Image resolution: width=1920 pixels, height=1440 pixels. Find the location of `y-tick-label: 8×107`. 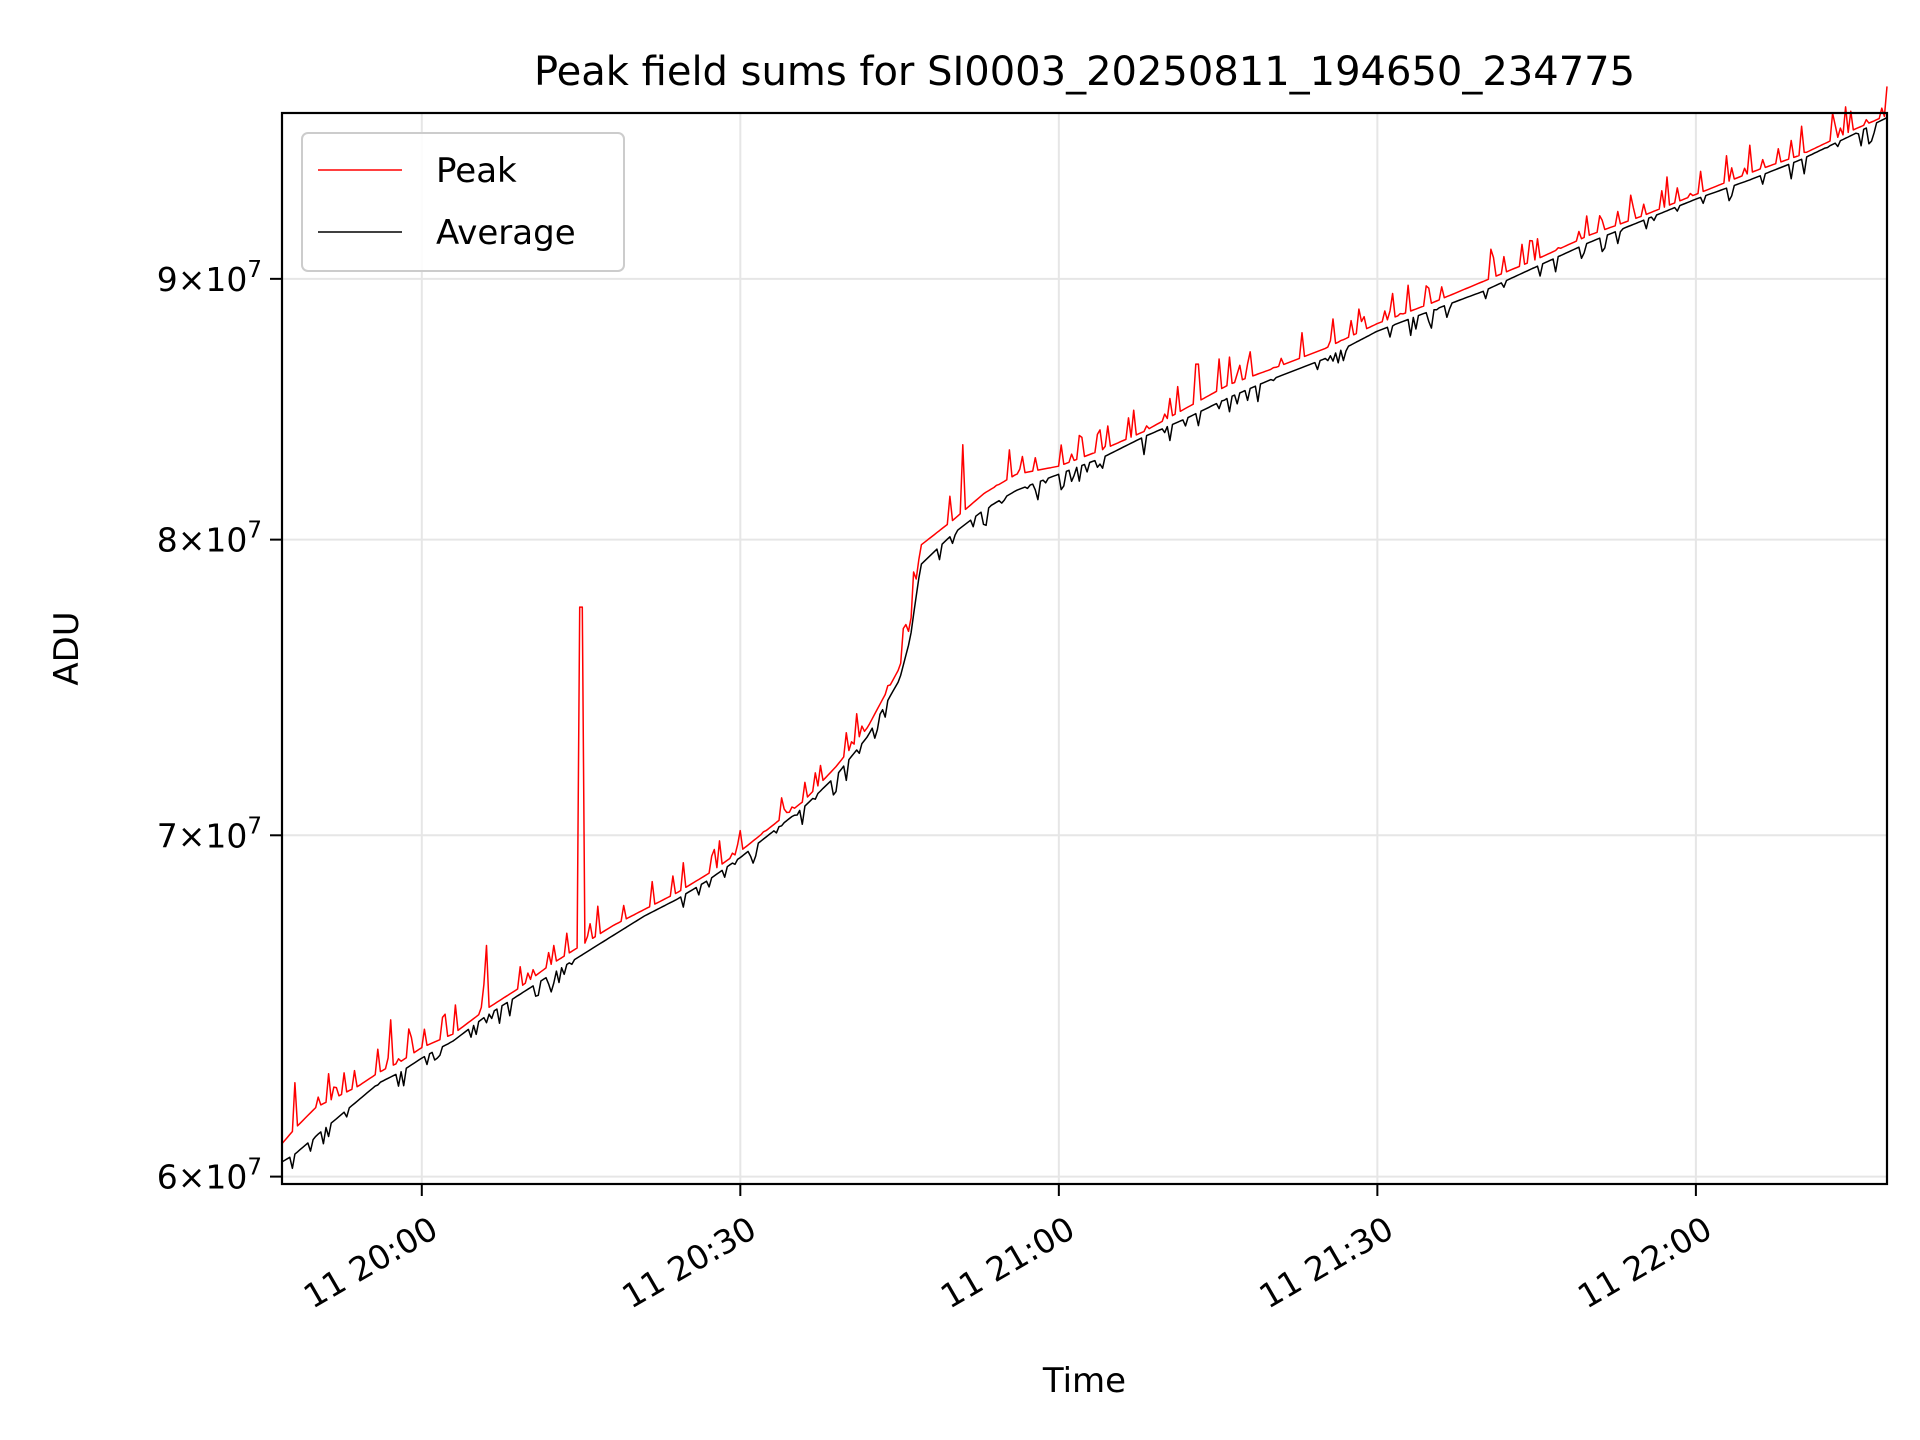

y-tick-label: 8×107 is located at coordinates (209, 539).